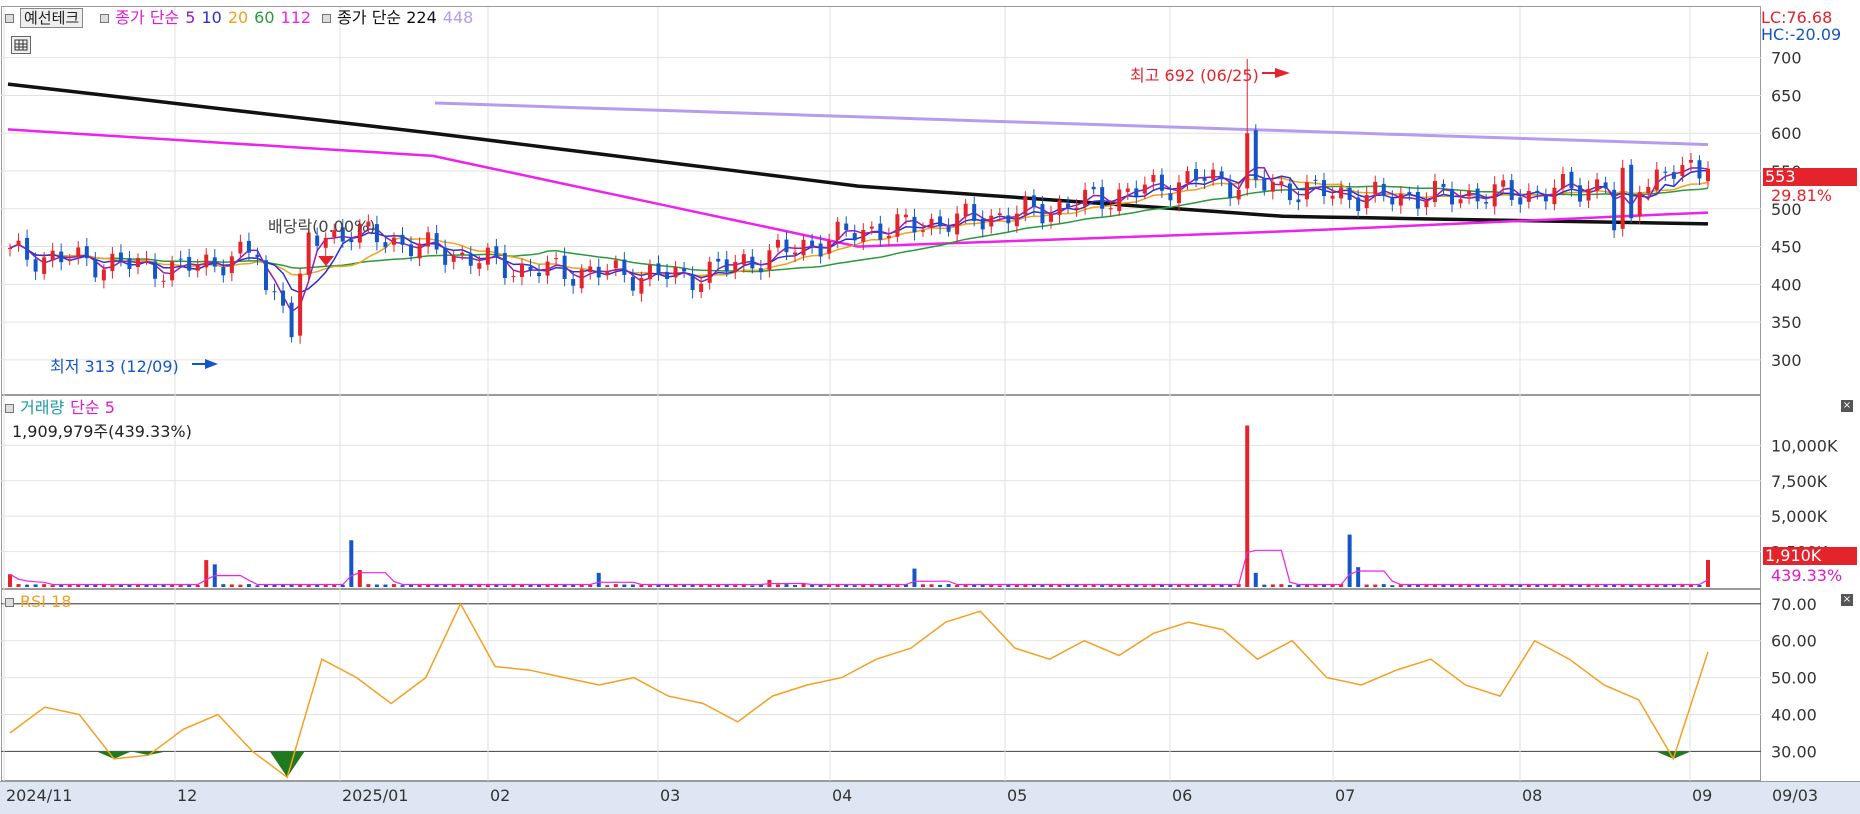  What do you see at coordinates (1799, 481) in the screenshot?
I see `y-tick-label: 7,500K` at bounding box center [1799, 481].